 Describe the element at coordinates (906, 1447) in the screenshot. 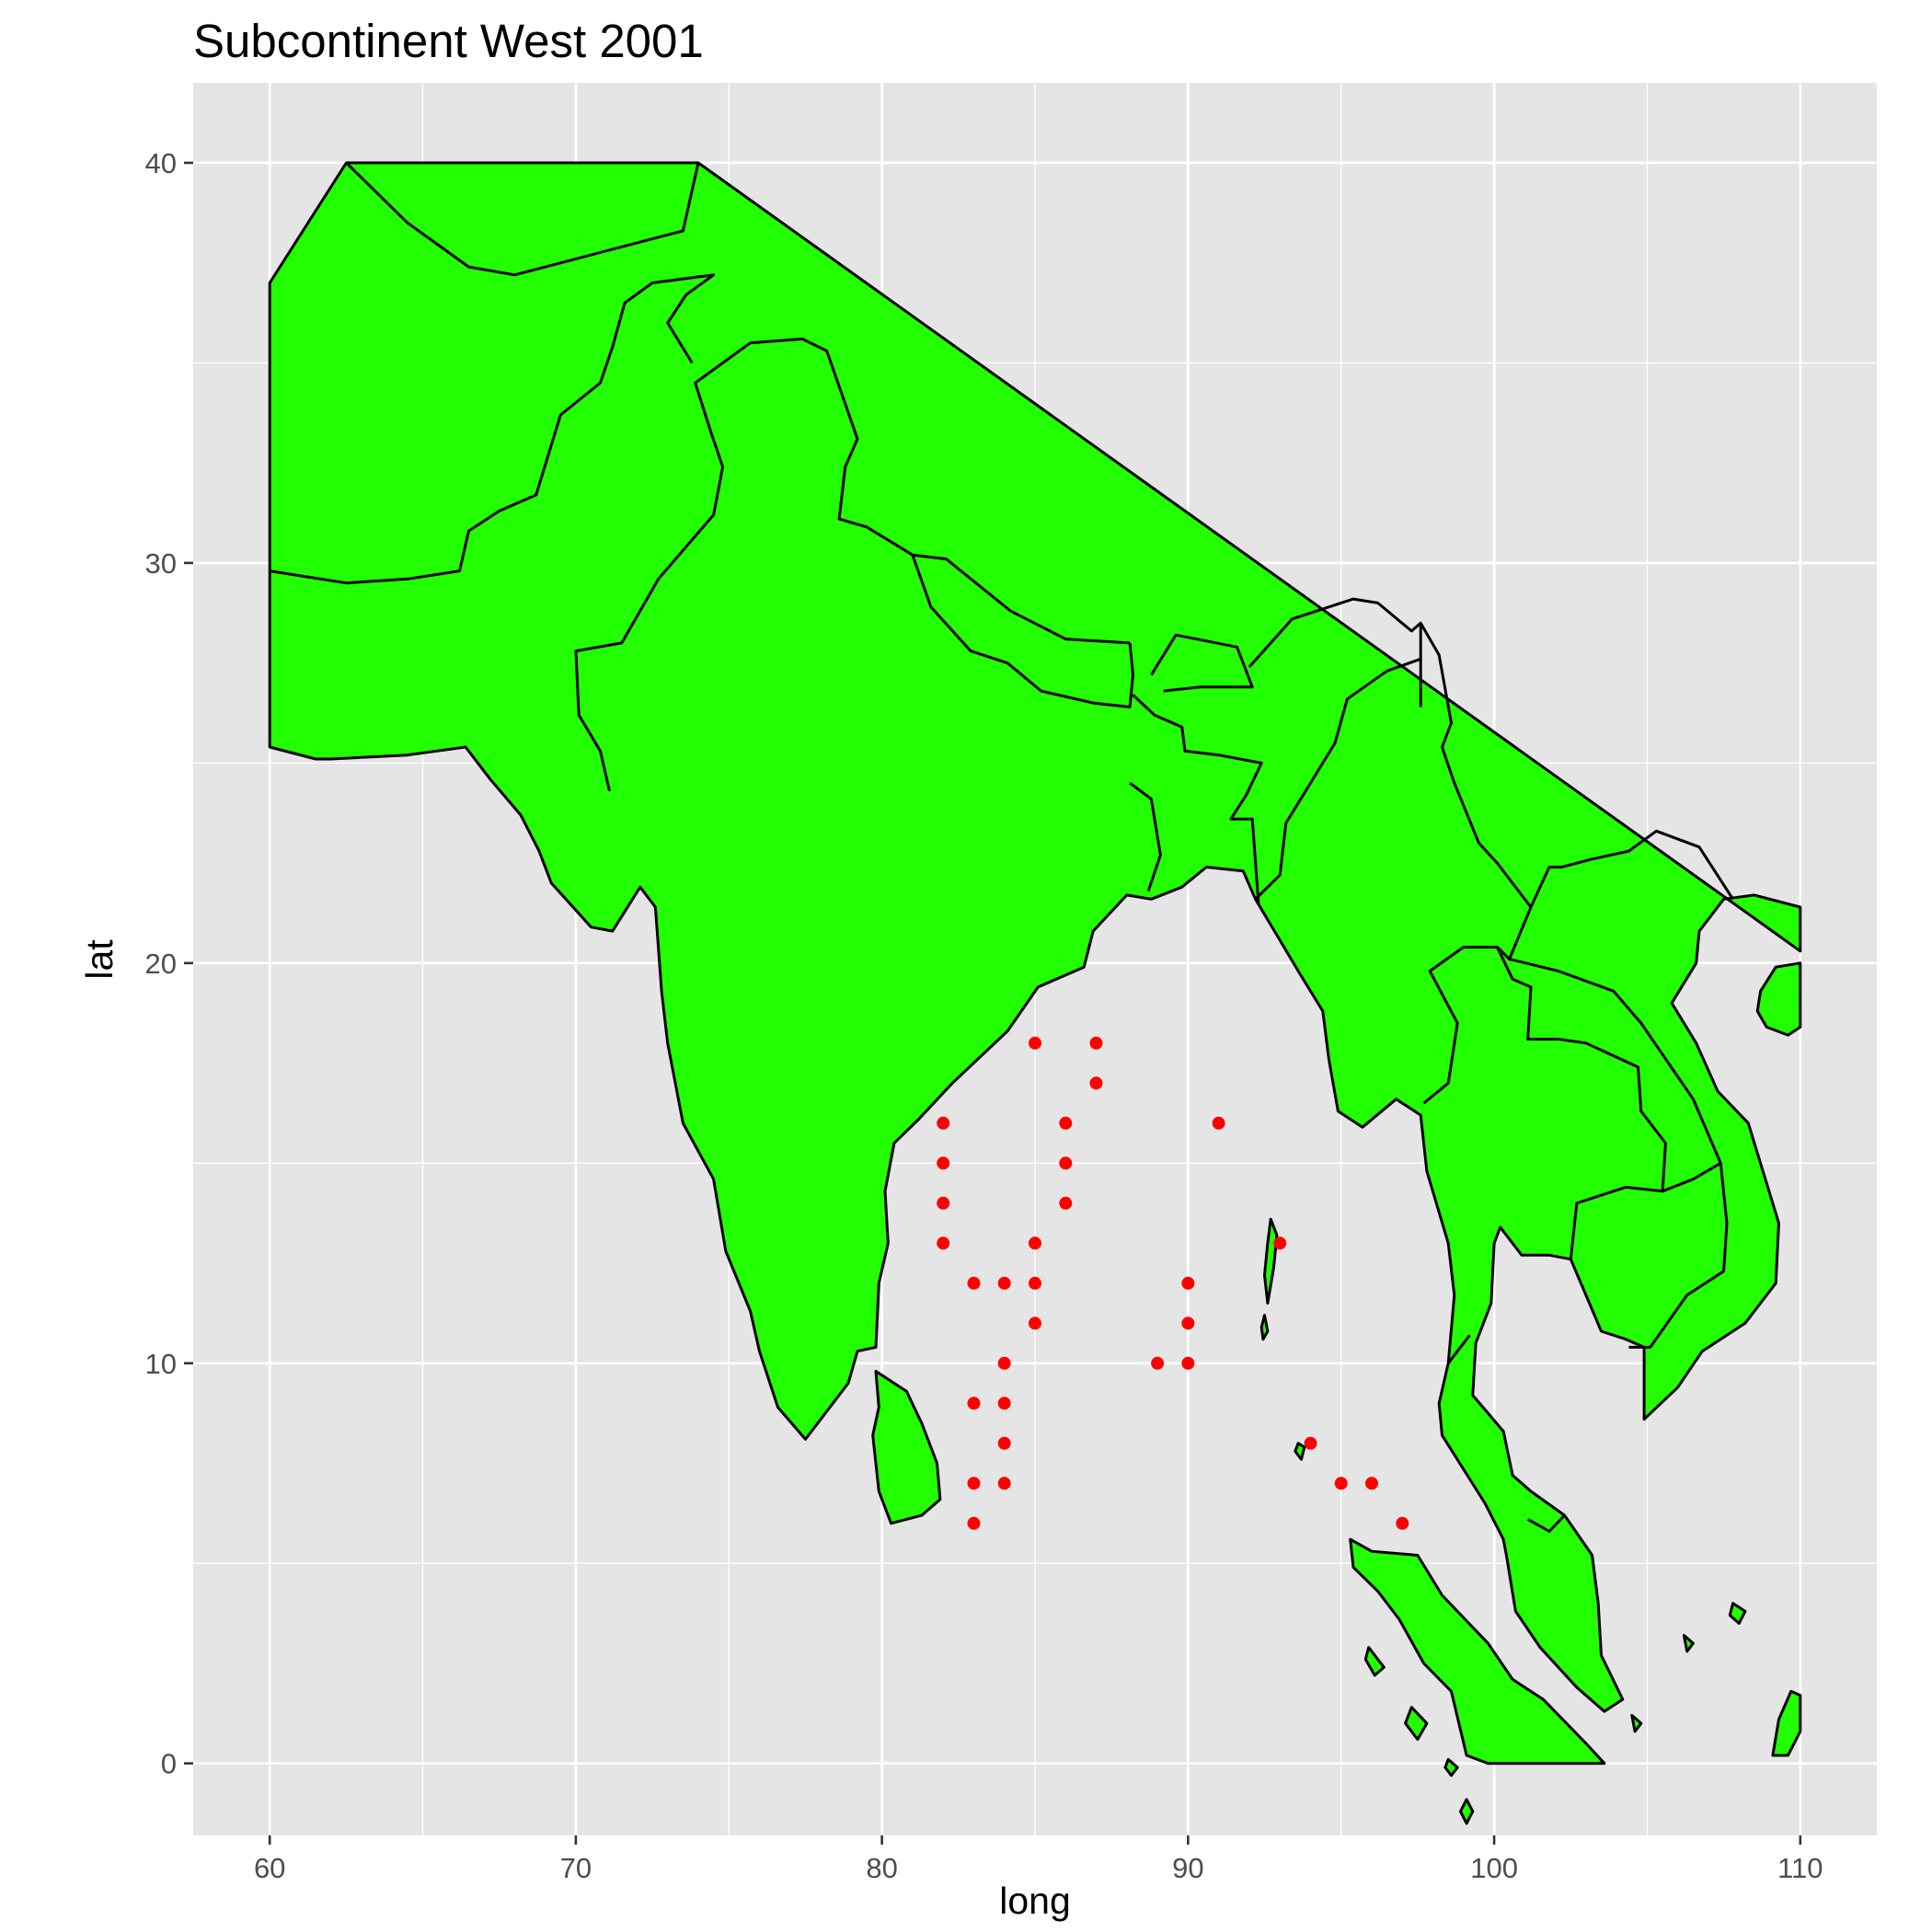

I see `island-sri-lanka` at that location.